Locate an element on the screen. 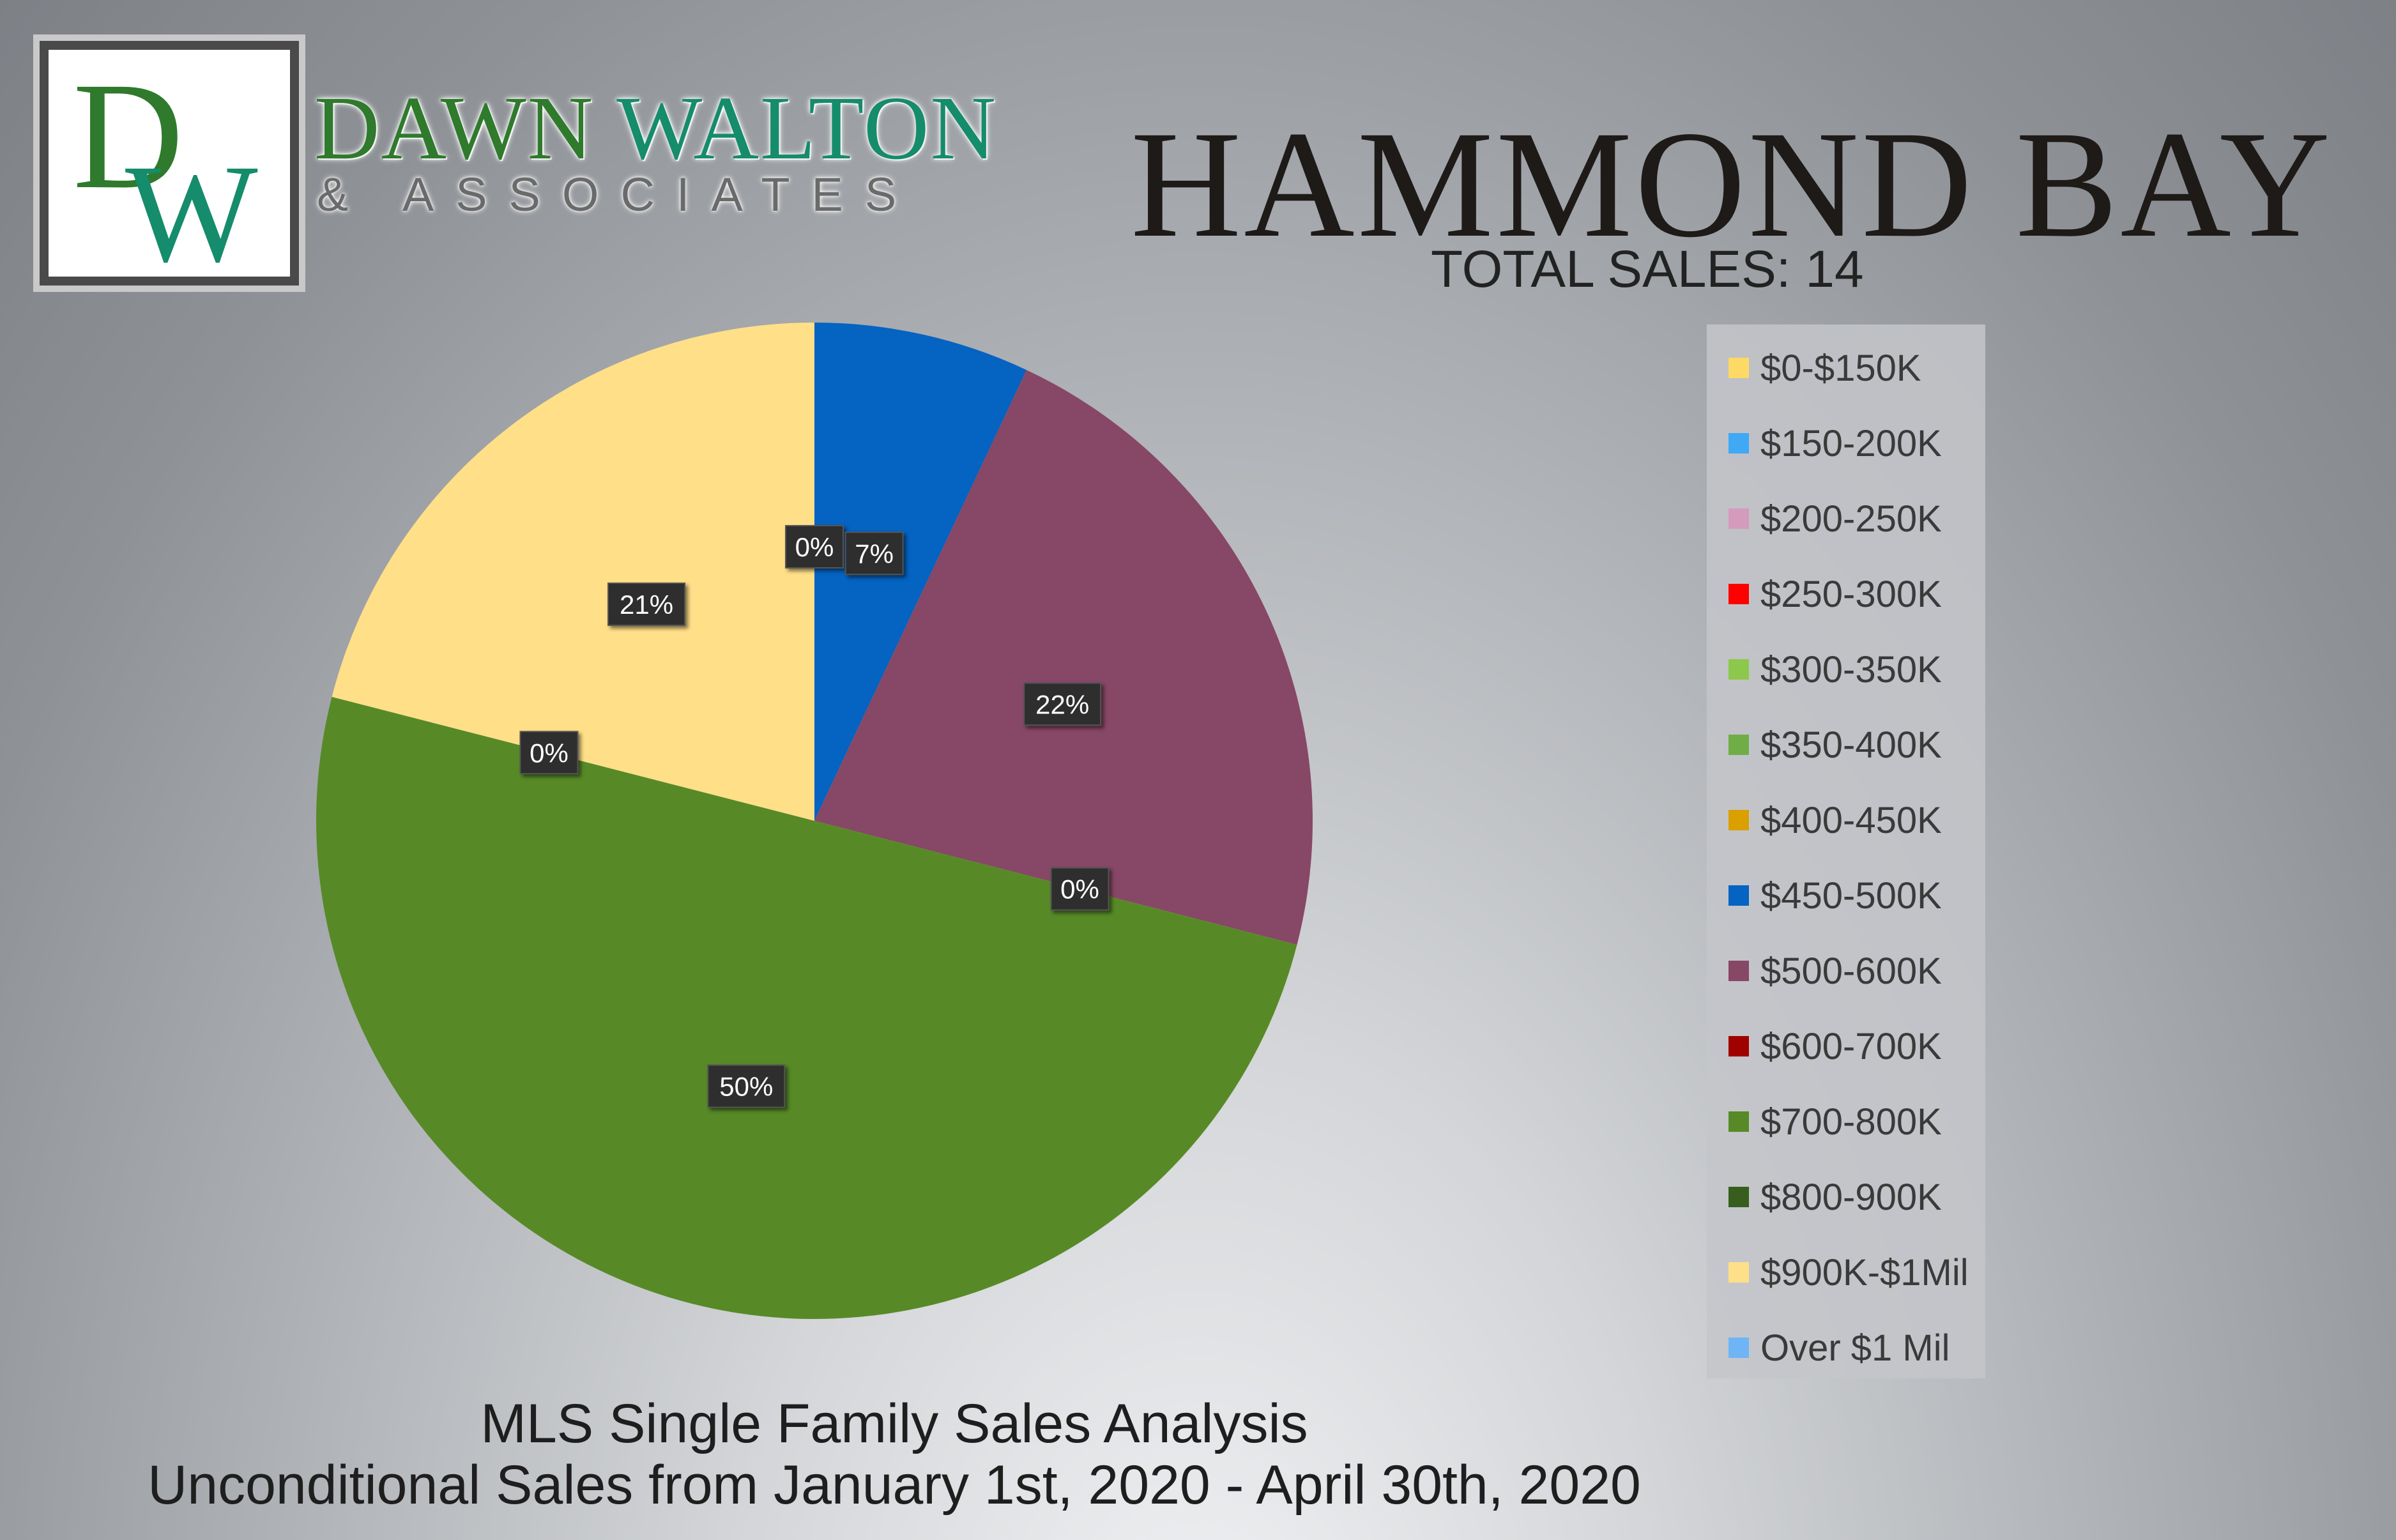  legend-item: $250-300K is located at coordinates (1835, 594).